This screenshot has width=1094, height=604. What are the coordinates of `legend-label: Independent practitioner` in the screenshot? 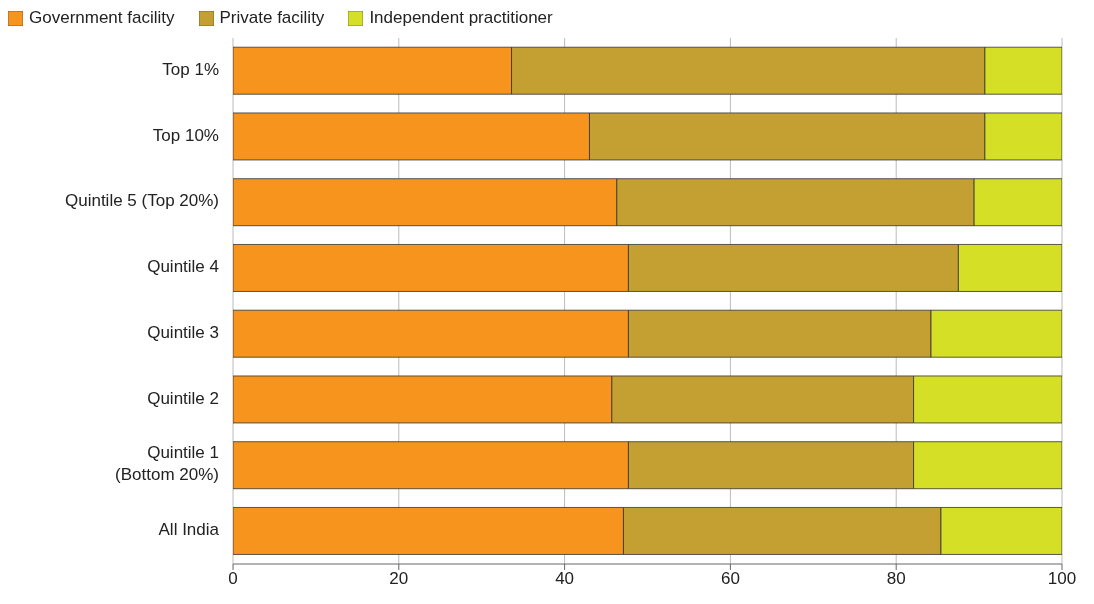 It's located at (461, 18).